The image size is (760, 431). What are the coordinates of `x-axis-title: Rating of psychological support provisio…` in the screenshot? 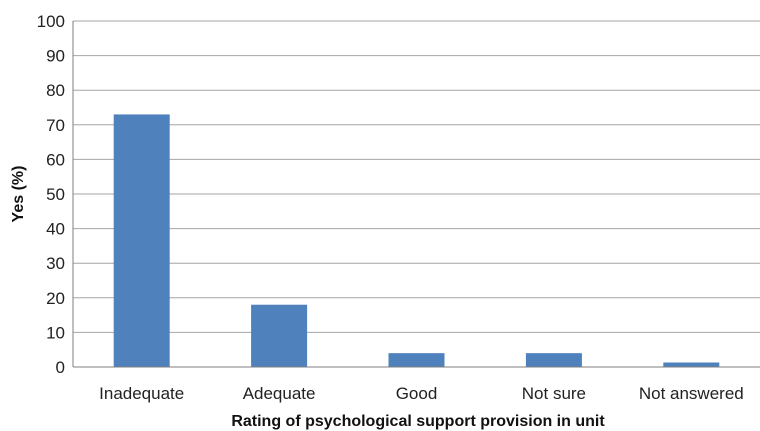 It's located at (418, 421).